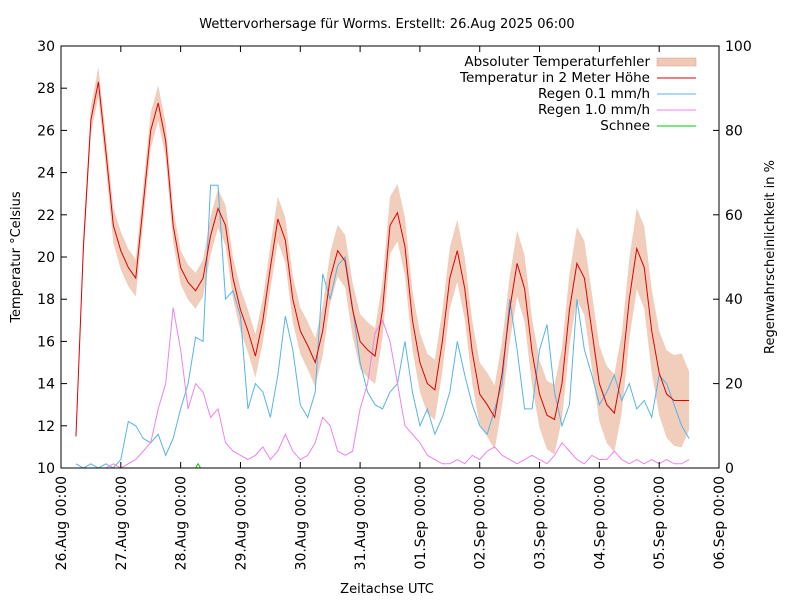 The width and height of the screenshot is (800, 604). Describe the element at coordinates (46, 469) in the screenshot. I see `y-tick-label: 10` at that location.